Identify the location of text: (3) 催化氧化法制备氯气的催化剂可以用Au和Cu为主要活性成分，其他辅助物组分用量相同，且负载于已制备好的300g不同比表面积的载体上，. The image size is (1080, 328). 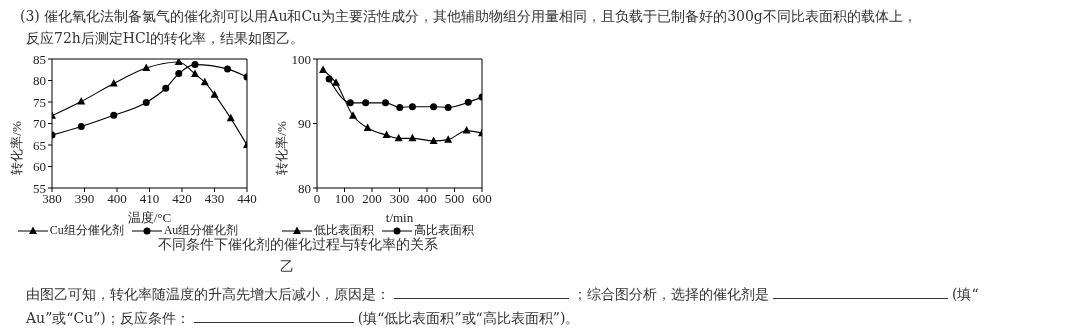
(468, 17).